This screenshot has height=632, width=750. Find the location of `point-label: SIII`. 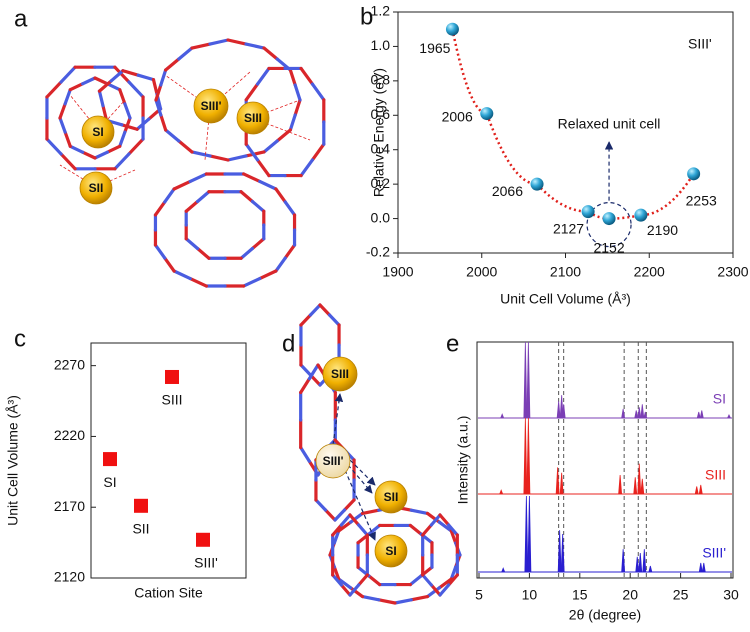

point-label: SIII is located at coordinates (171, 400).